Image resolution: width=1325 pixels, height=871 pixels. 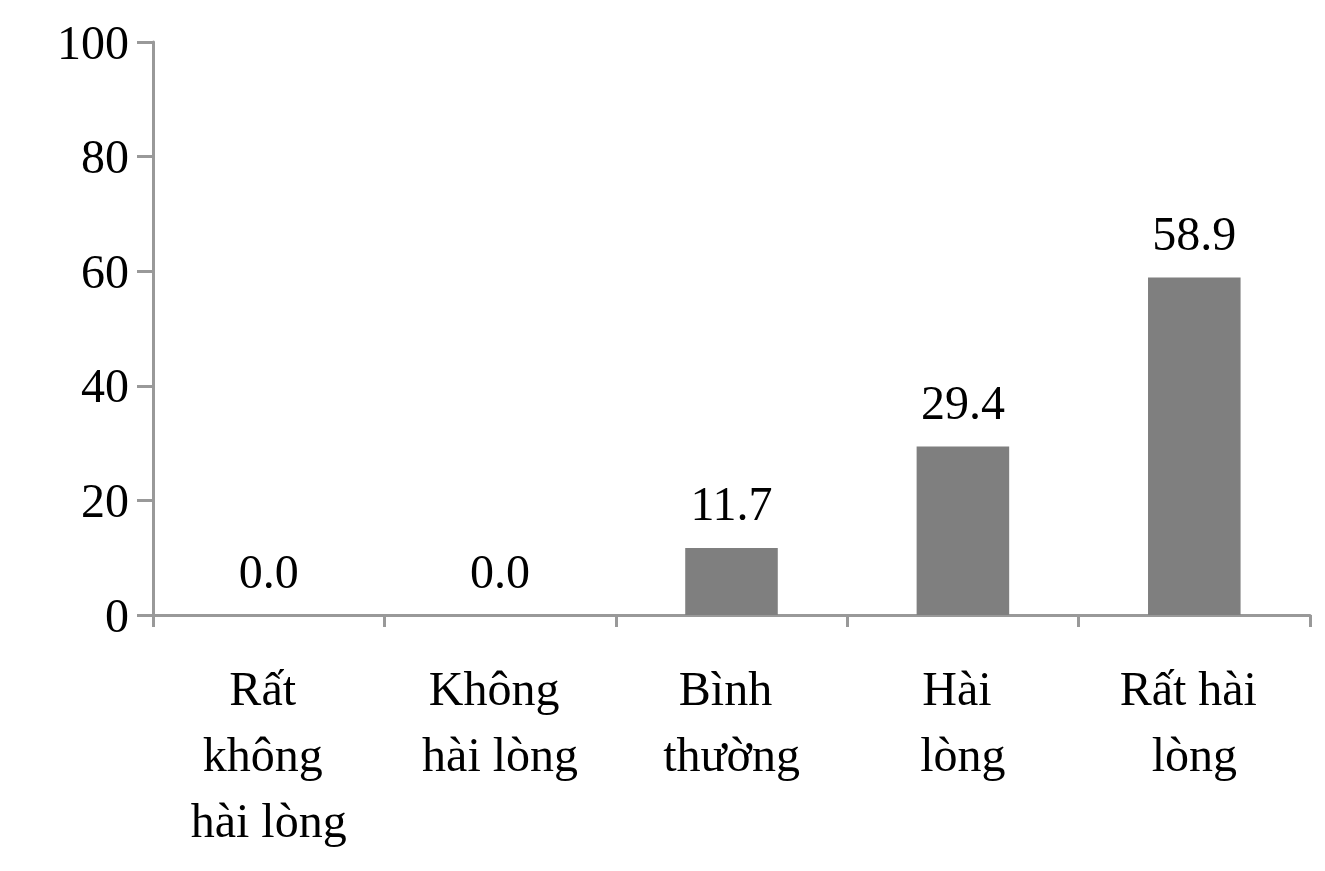 I want to click on x-tick-label: Không hài lòng, so click(x=500, y=721).